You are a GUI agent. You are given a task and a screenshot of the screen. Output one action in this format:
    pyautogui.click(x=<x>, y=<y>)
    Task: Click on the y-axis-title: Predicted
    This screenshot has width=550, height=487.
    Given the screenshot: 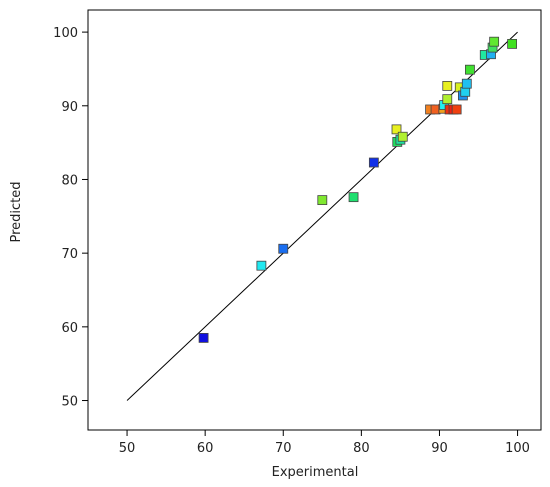 What is the action you would take?
    pyautogui.click(x=16, y=211)
    